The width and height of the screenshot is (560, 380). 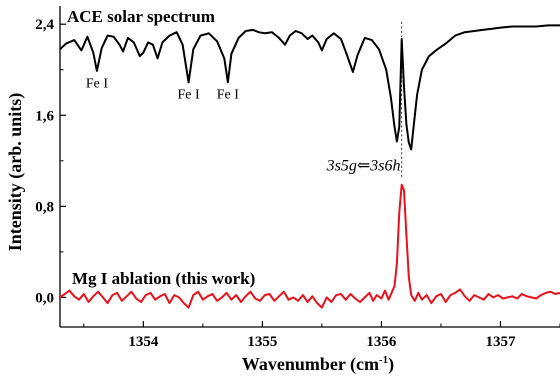 What do you see at coordinates (381, 342) in the screenshot?
I see `x-tick-label: 1356` at bounding box center [381, 342].